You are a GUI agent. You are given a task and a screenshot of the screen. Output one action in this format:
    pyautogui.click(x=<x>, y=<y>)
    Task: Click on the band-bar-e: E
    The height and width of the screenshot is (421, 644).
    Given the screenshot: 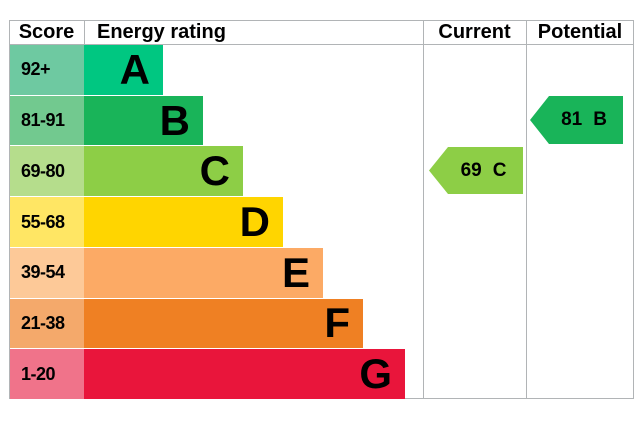 What is the action you would take?
    pyautogui.click(x=203, y=272)
    